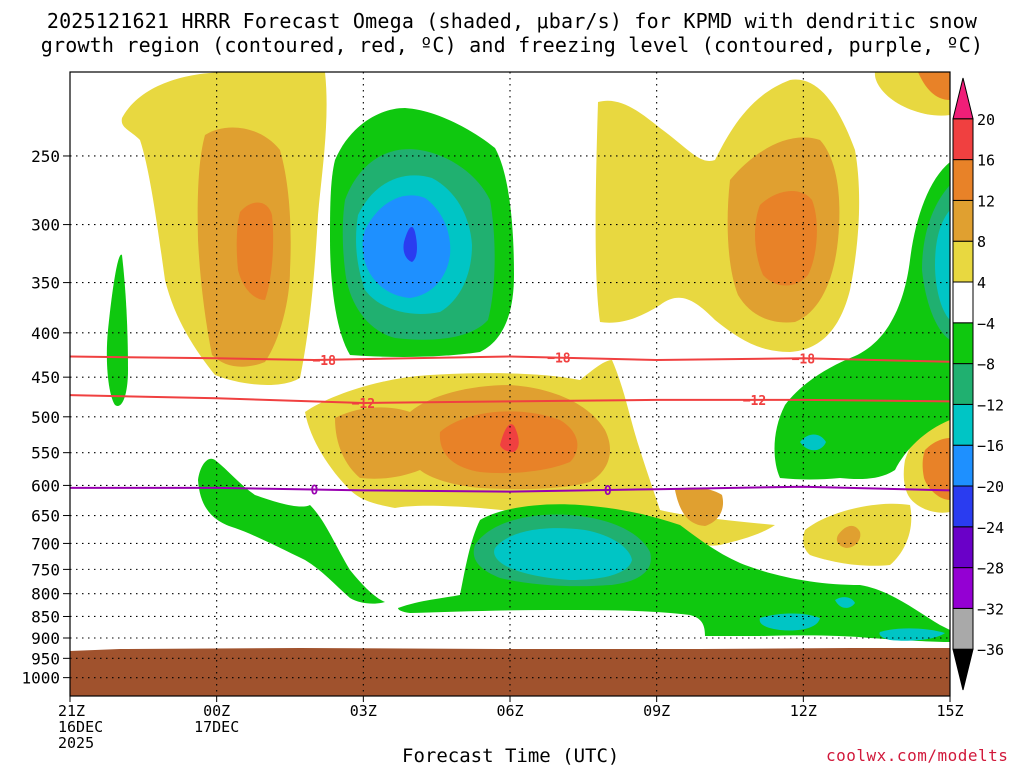 This screenshot has width=1024, height=768. I want to click on colorbar-label: −28, so click(990, 569).